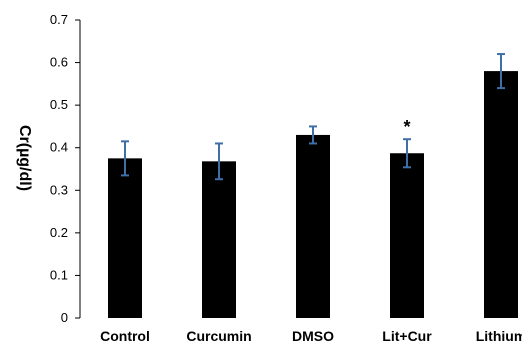 This screenshot has height=345, width=522. I want to click on y-tick-label: 0, so click(64, 317).